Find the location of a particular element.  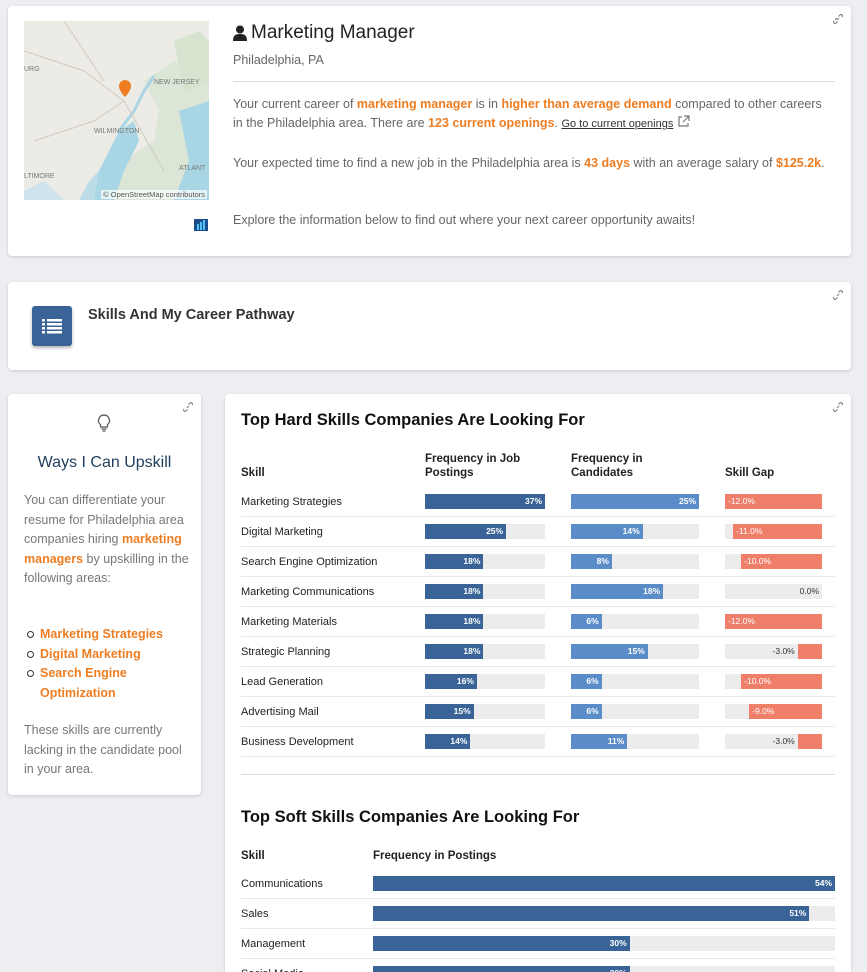

map-credit: © OpenStreetMap contributors is located at coordinates (154, 194).